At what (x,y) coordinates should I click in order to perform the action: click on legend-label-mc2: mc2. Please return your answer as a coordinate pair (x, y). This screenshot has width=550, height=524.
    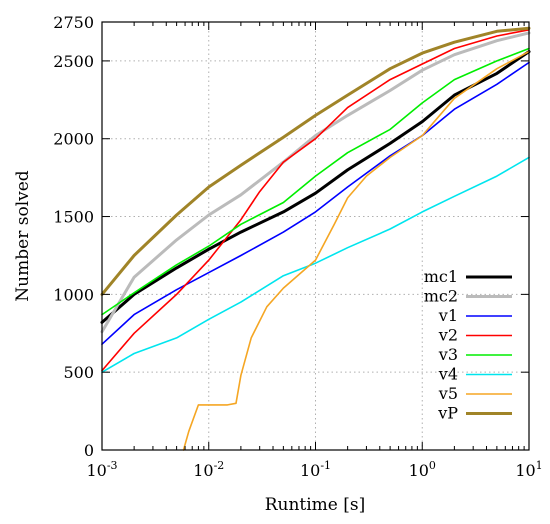
    Looking at the image, I should click on (441, 296).